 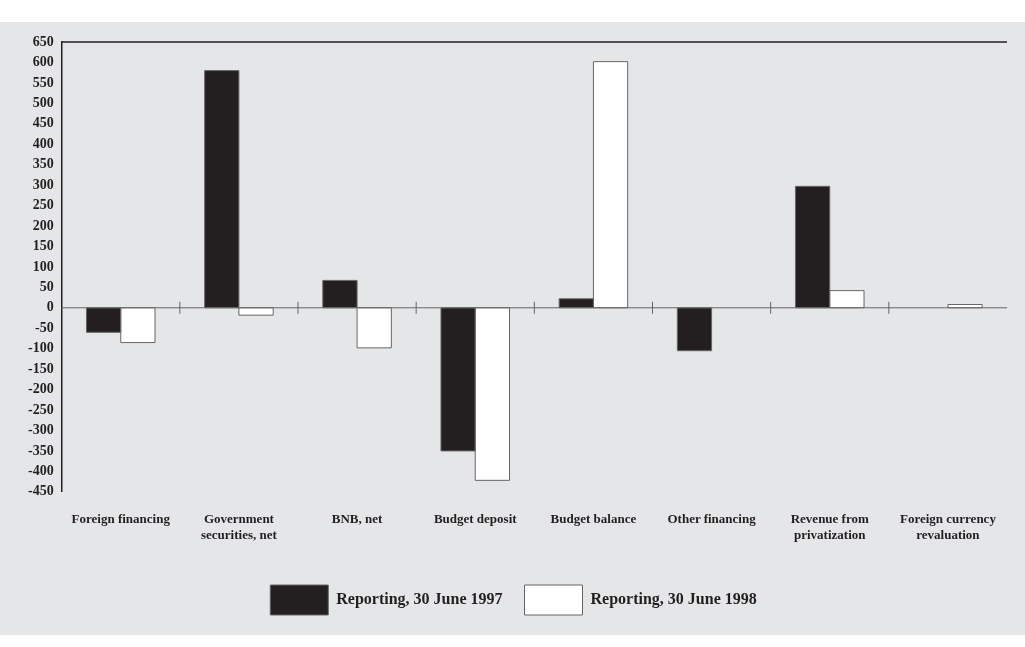 What do you see at coordinates (475, 518) in the screenshot?
I see `x-tick-label: Budget deposit` at bounding box center [475, 518].